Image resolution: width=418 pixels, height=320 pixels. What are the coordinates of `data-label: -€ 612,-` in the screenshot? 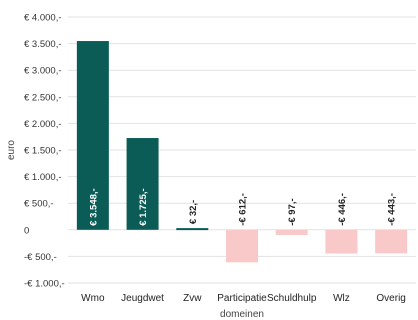 It's located at (243, 209).